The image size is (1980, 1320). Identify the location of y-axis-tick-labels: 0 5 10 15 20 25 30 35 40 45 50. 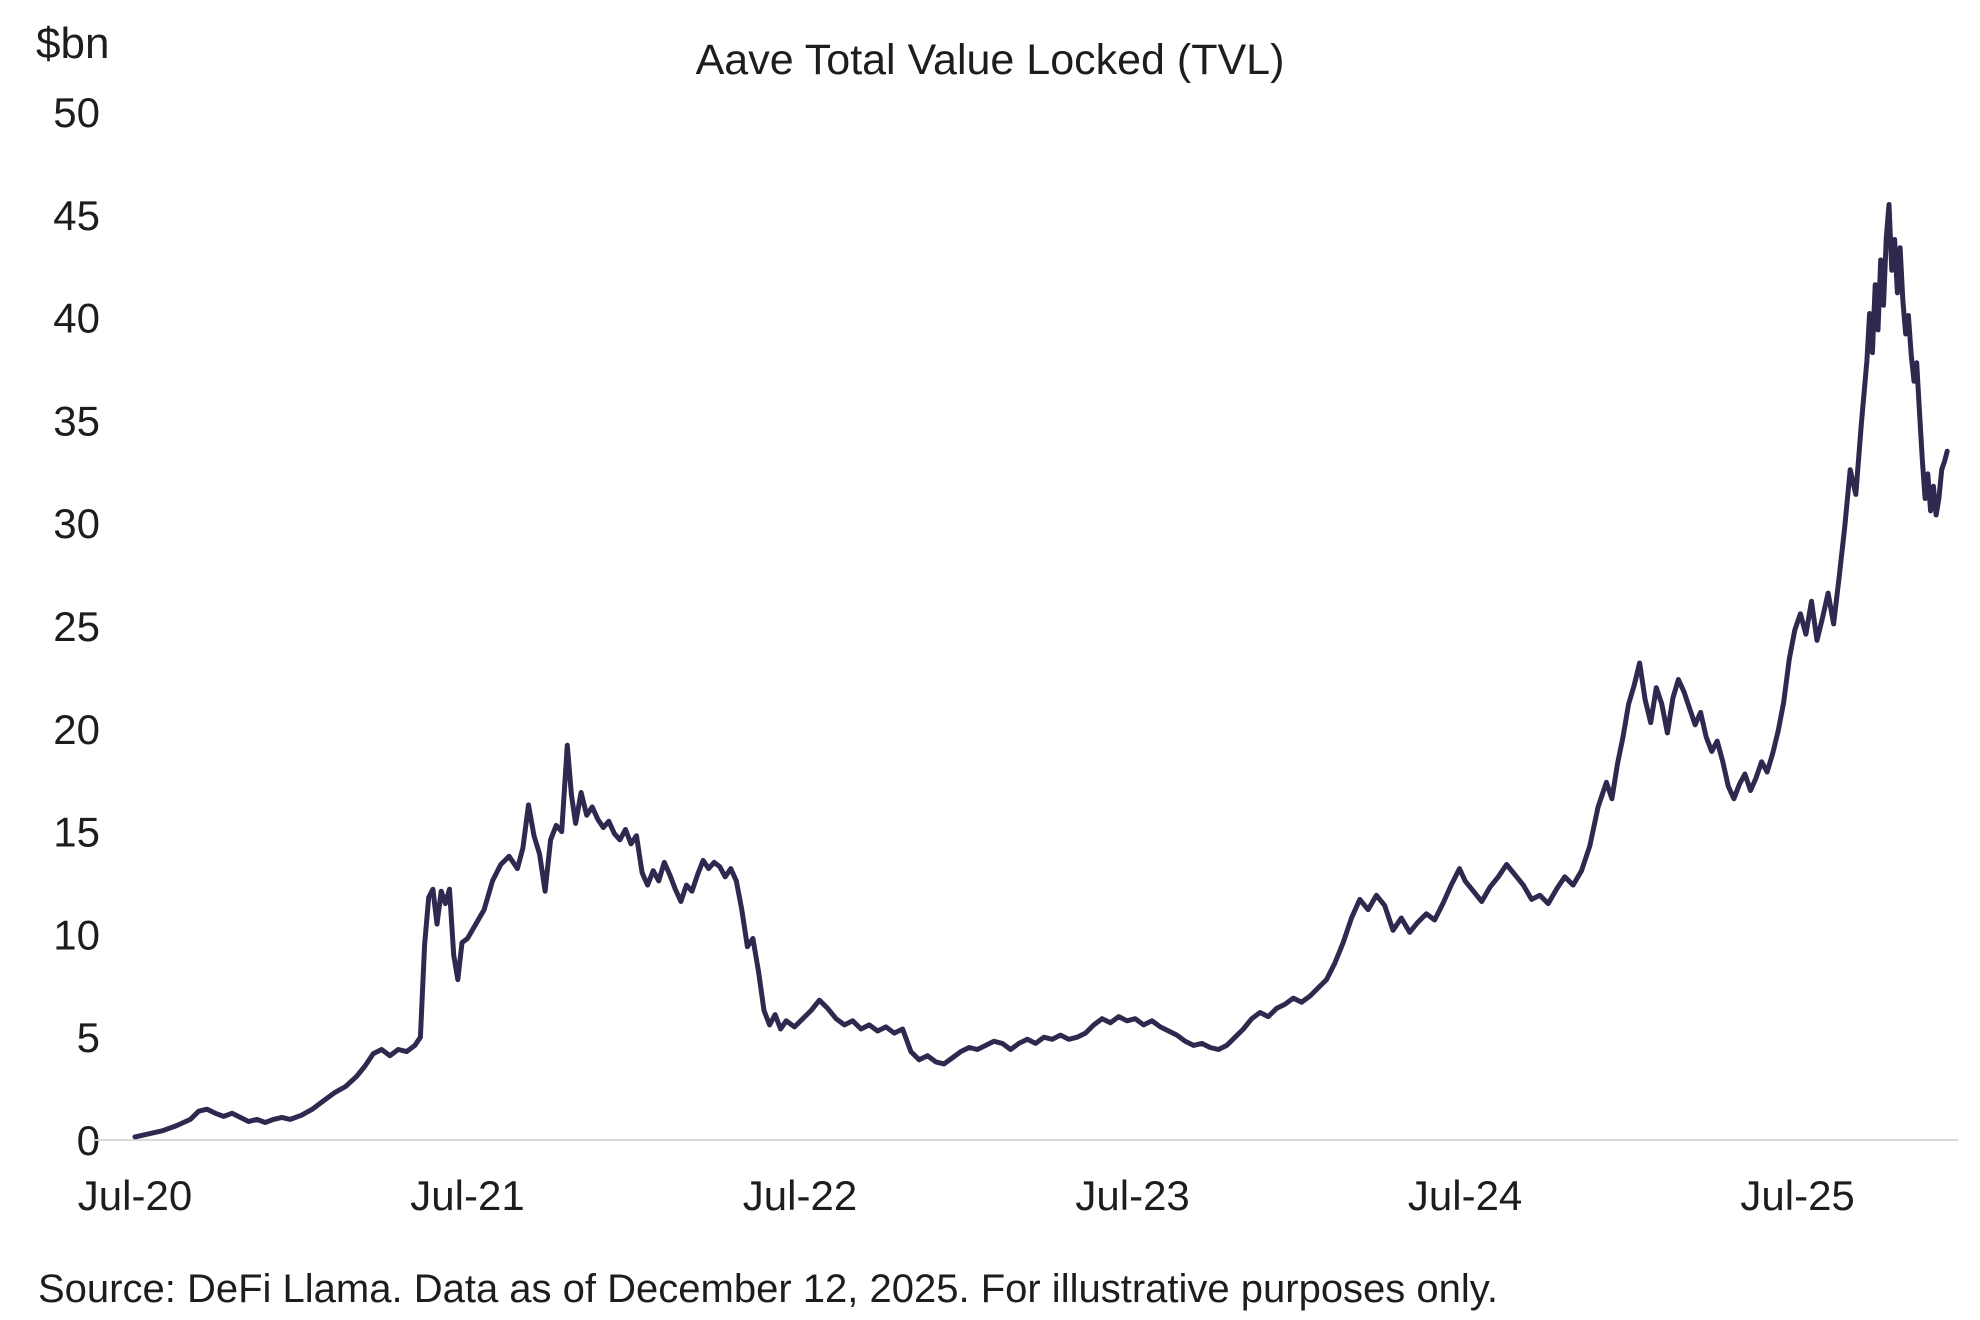
(76, 626).